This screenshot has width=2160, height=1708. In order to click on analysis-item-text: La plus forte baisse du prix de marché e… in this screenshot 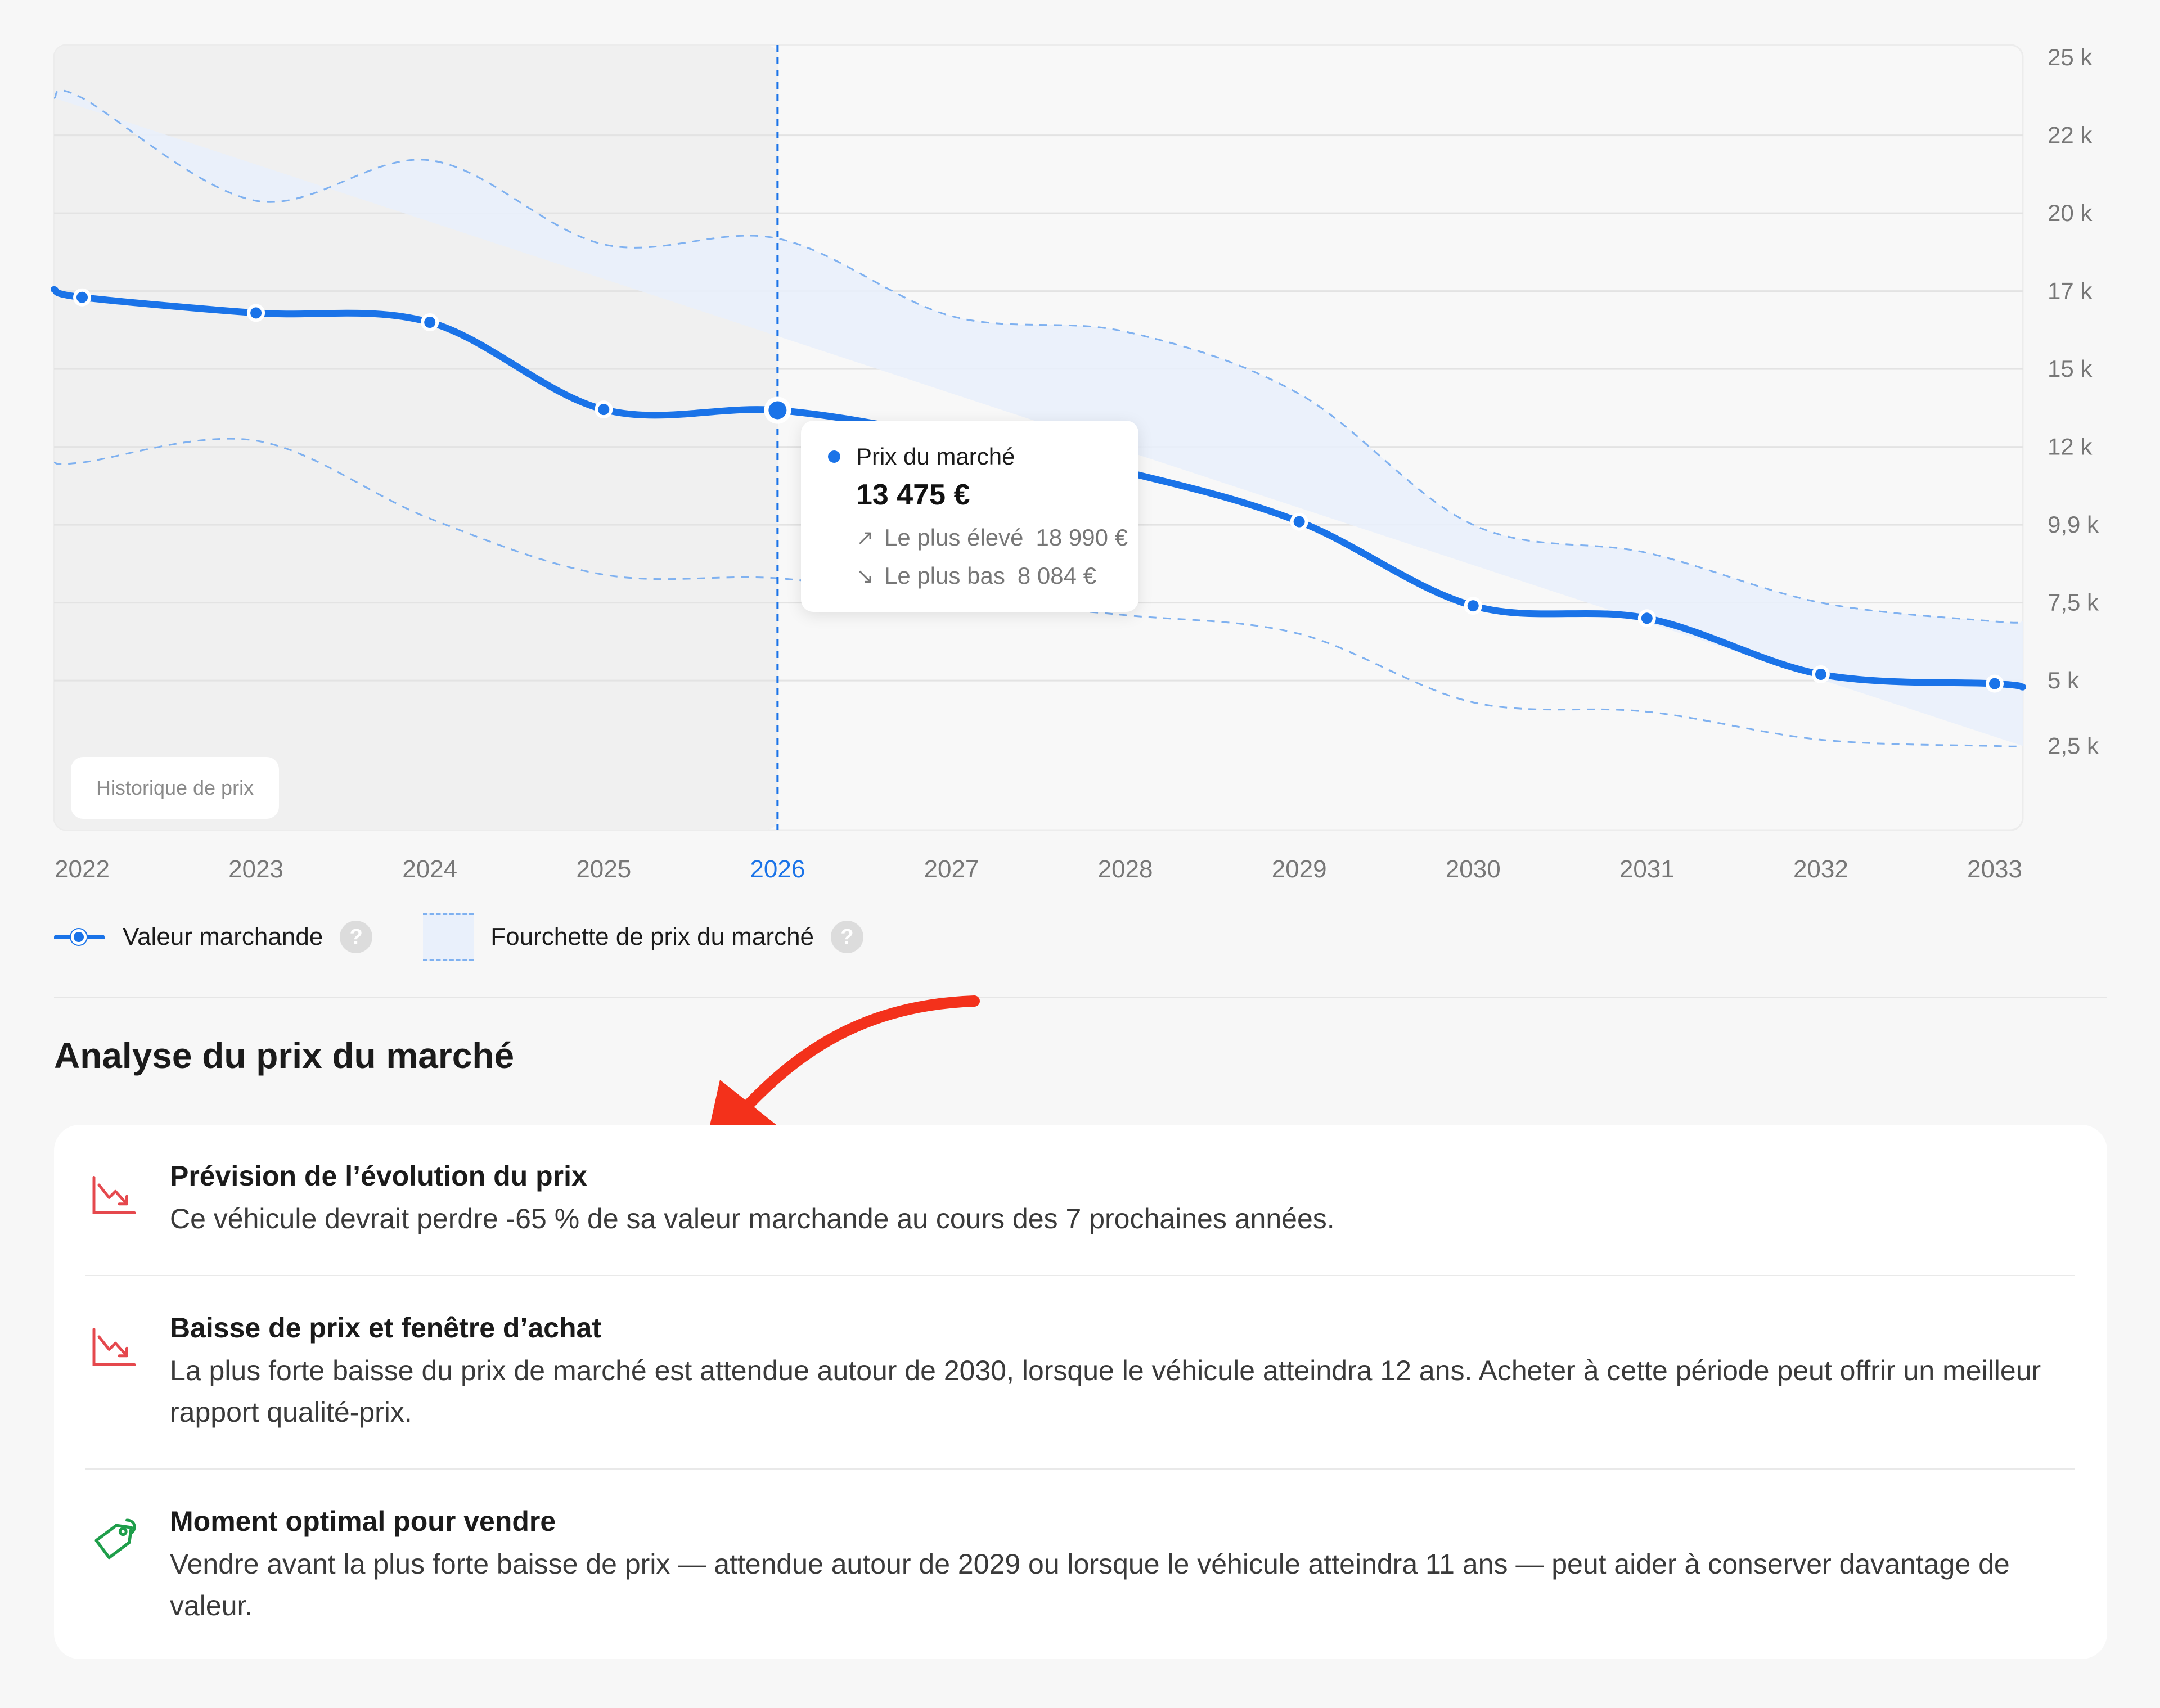, I will do `click(1105, 1392)`.